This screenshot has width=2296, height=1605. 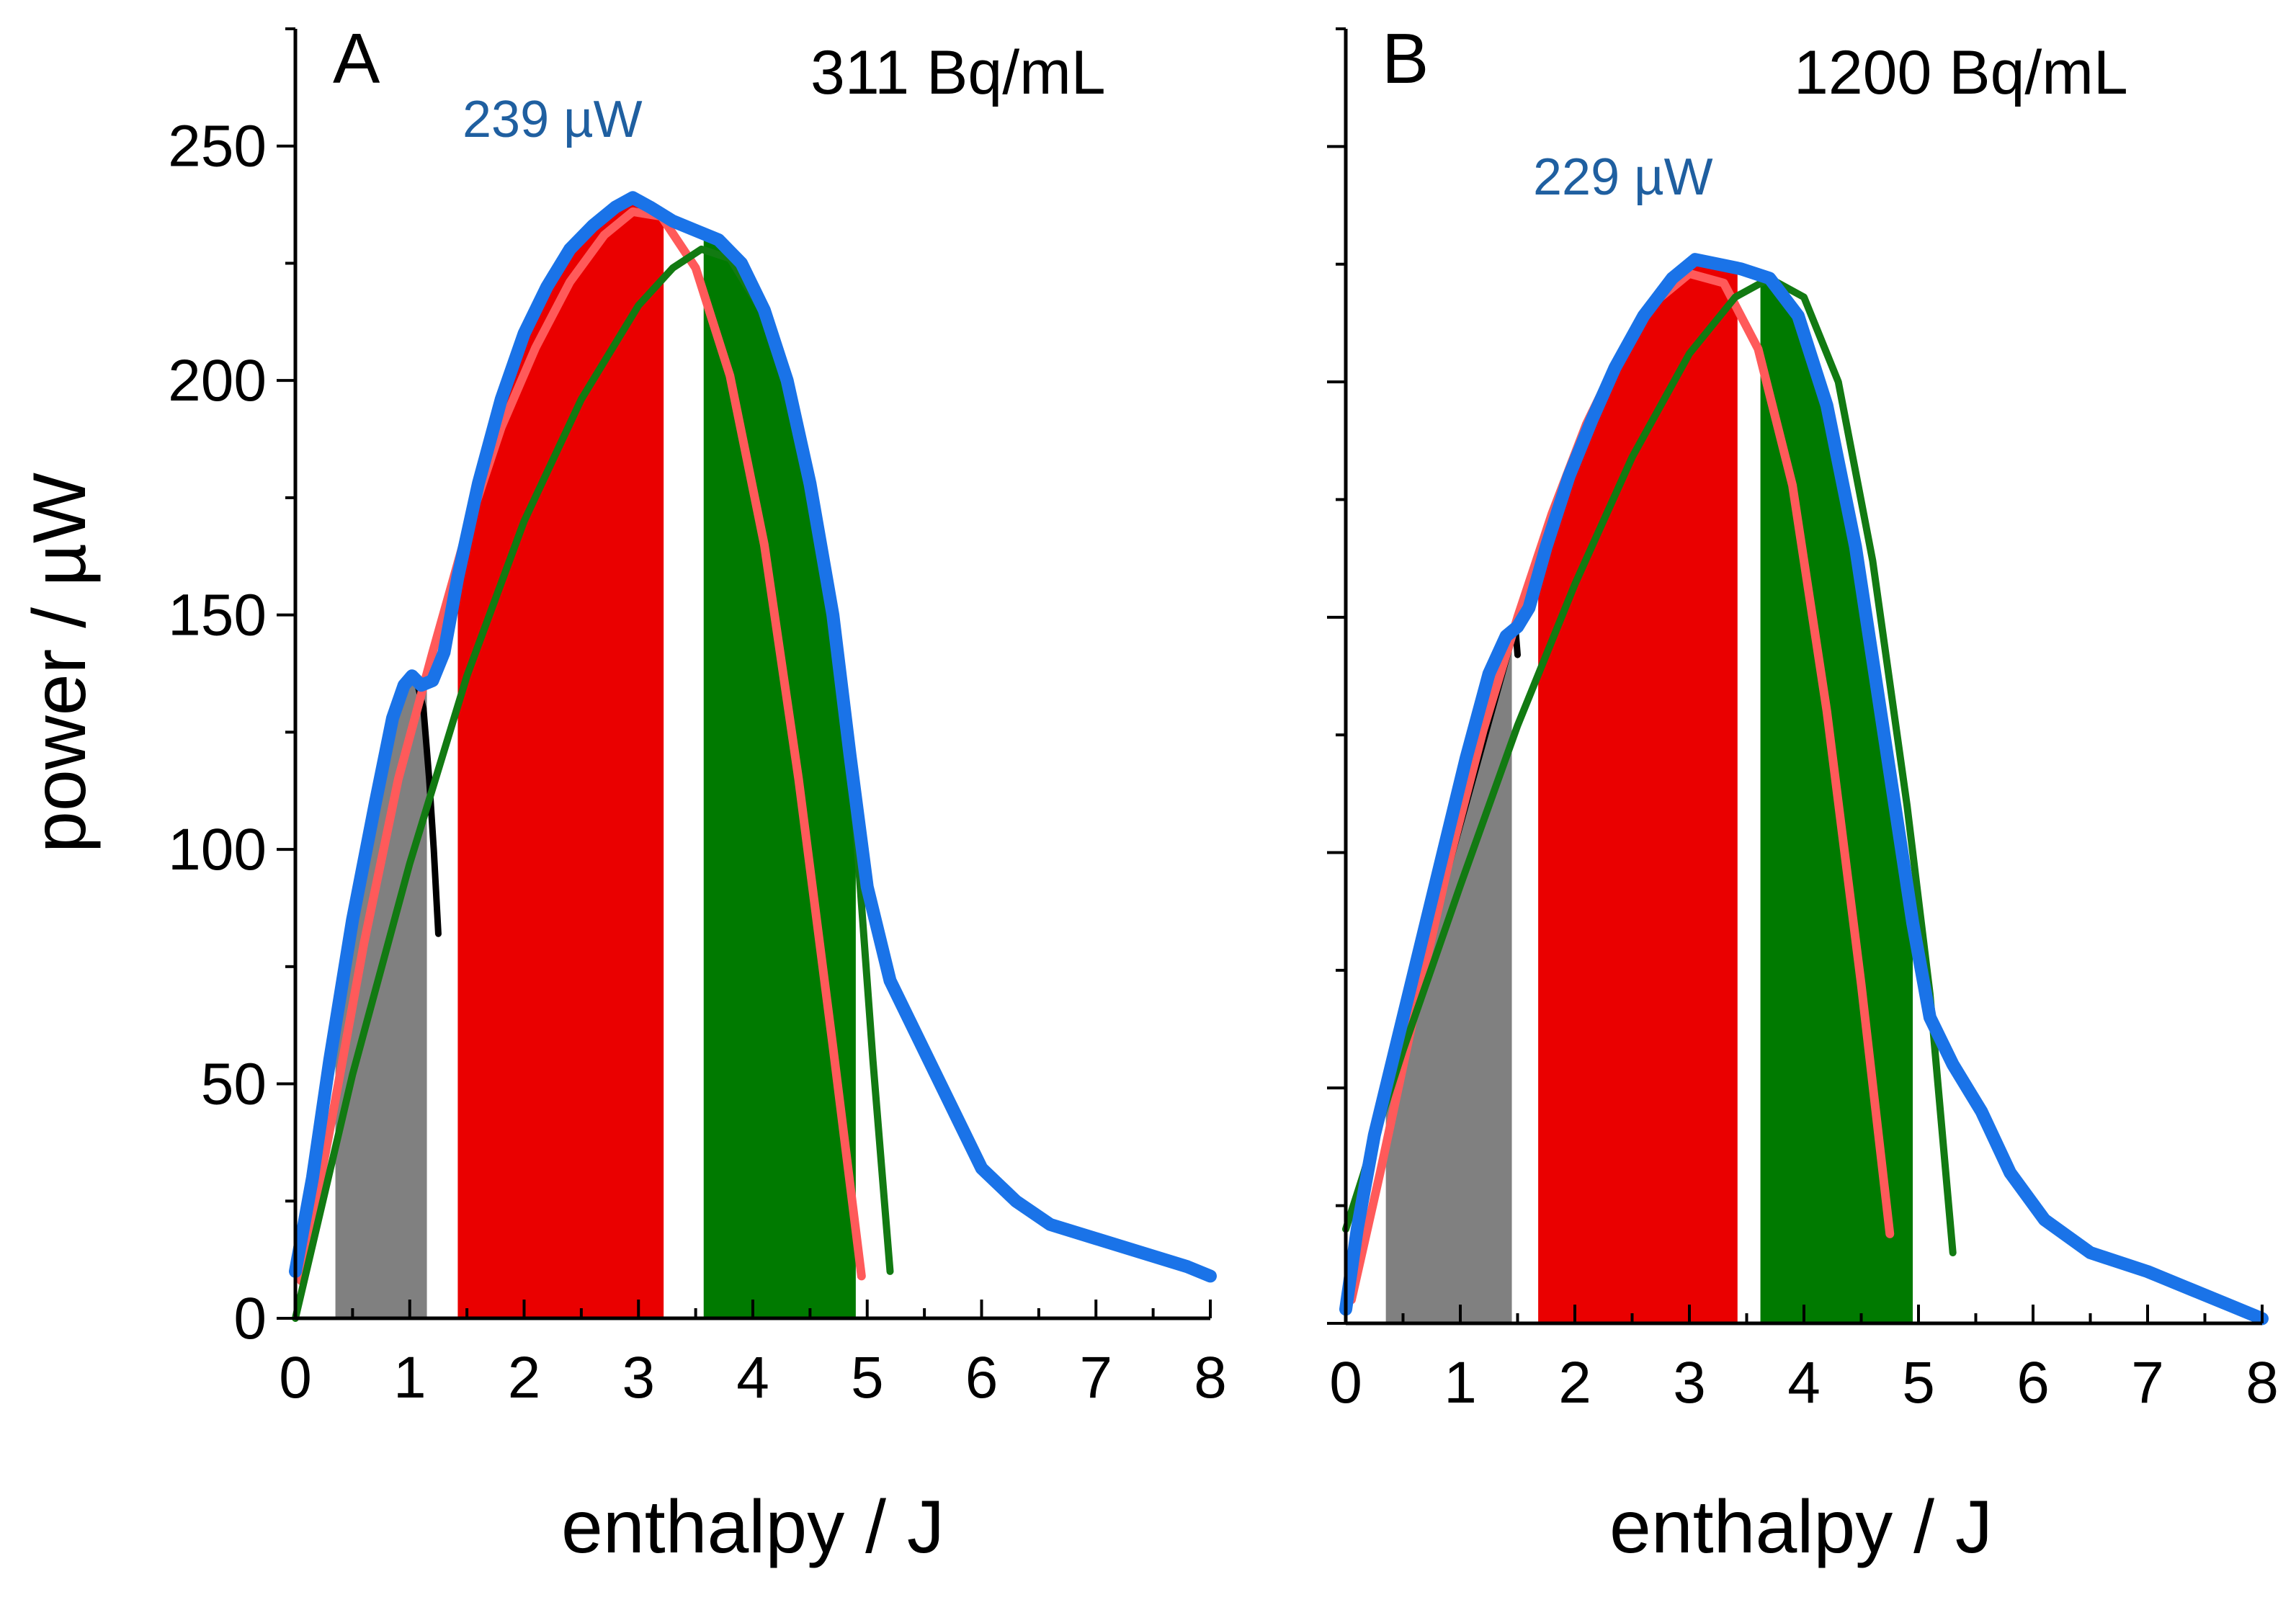 What do you see at coordinates (1095, 1378) in the screenshot?
I see `panel-a-x-tick-label: 7` at bounding box center [1095, 1378].